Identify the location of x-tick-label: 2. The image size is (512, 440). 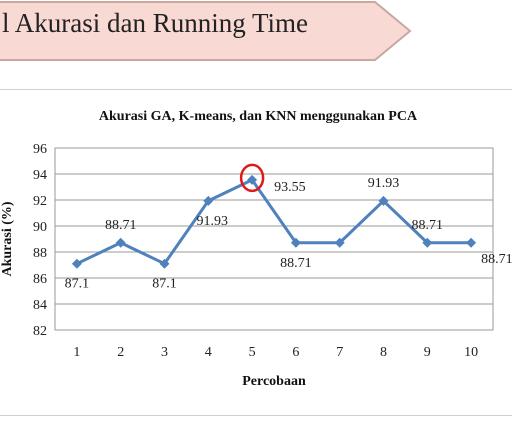
(120, 352).